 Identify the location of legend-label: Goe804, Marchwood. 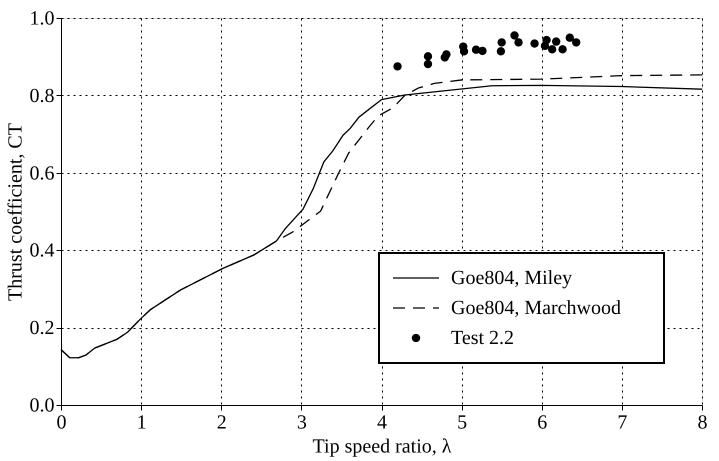
(536, 308).